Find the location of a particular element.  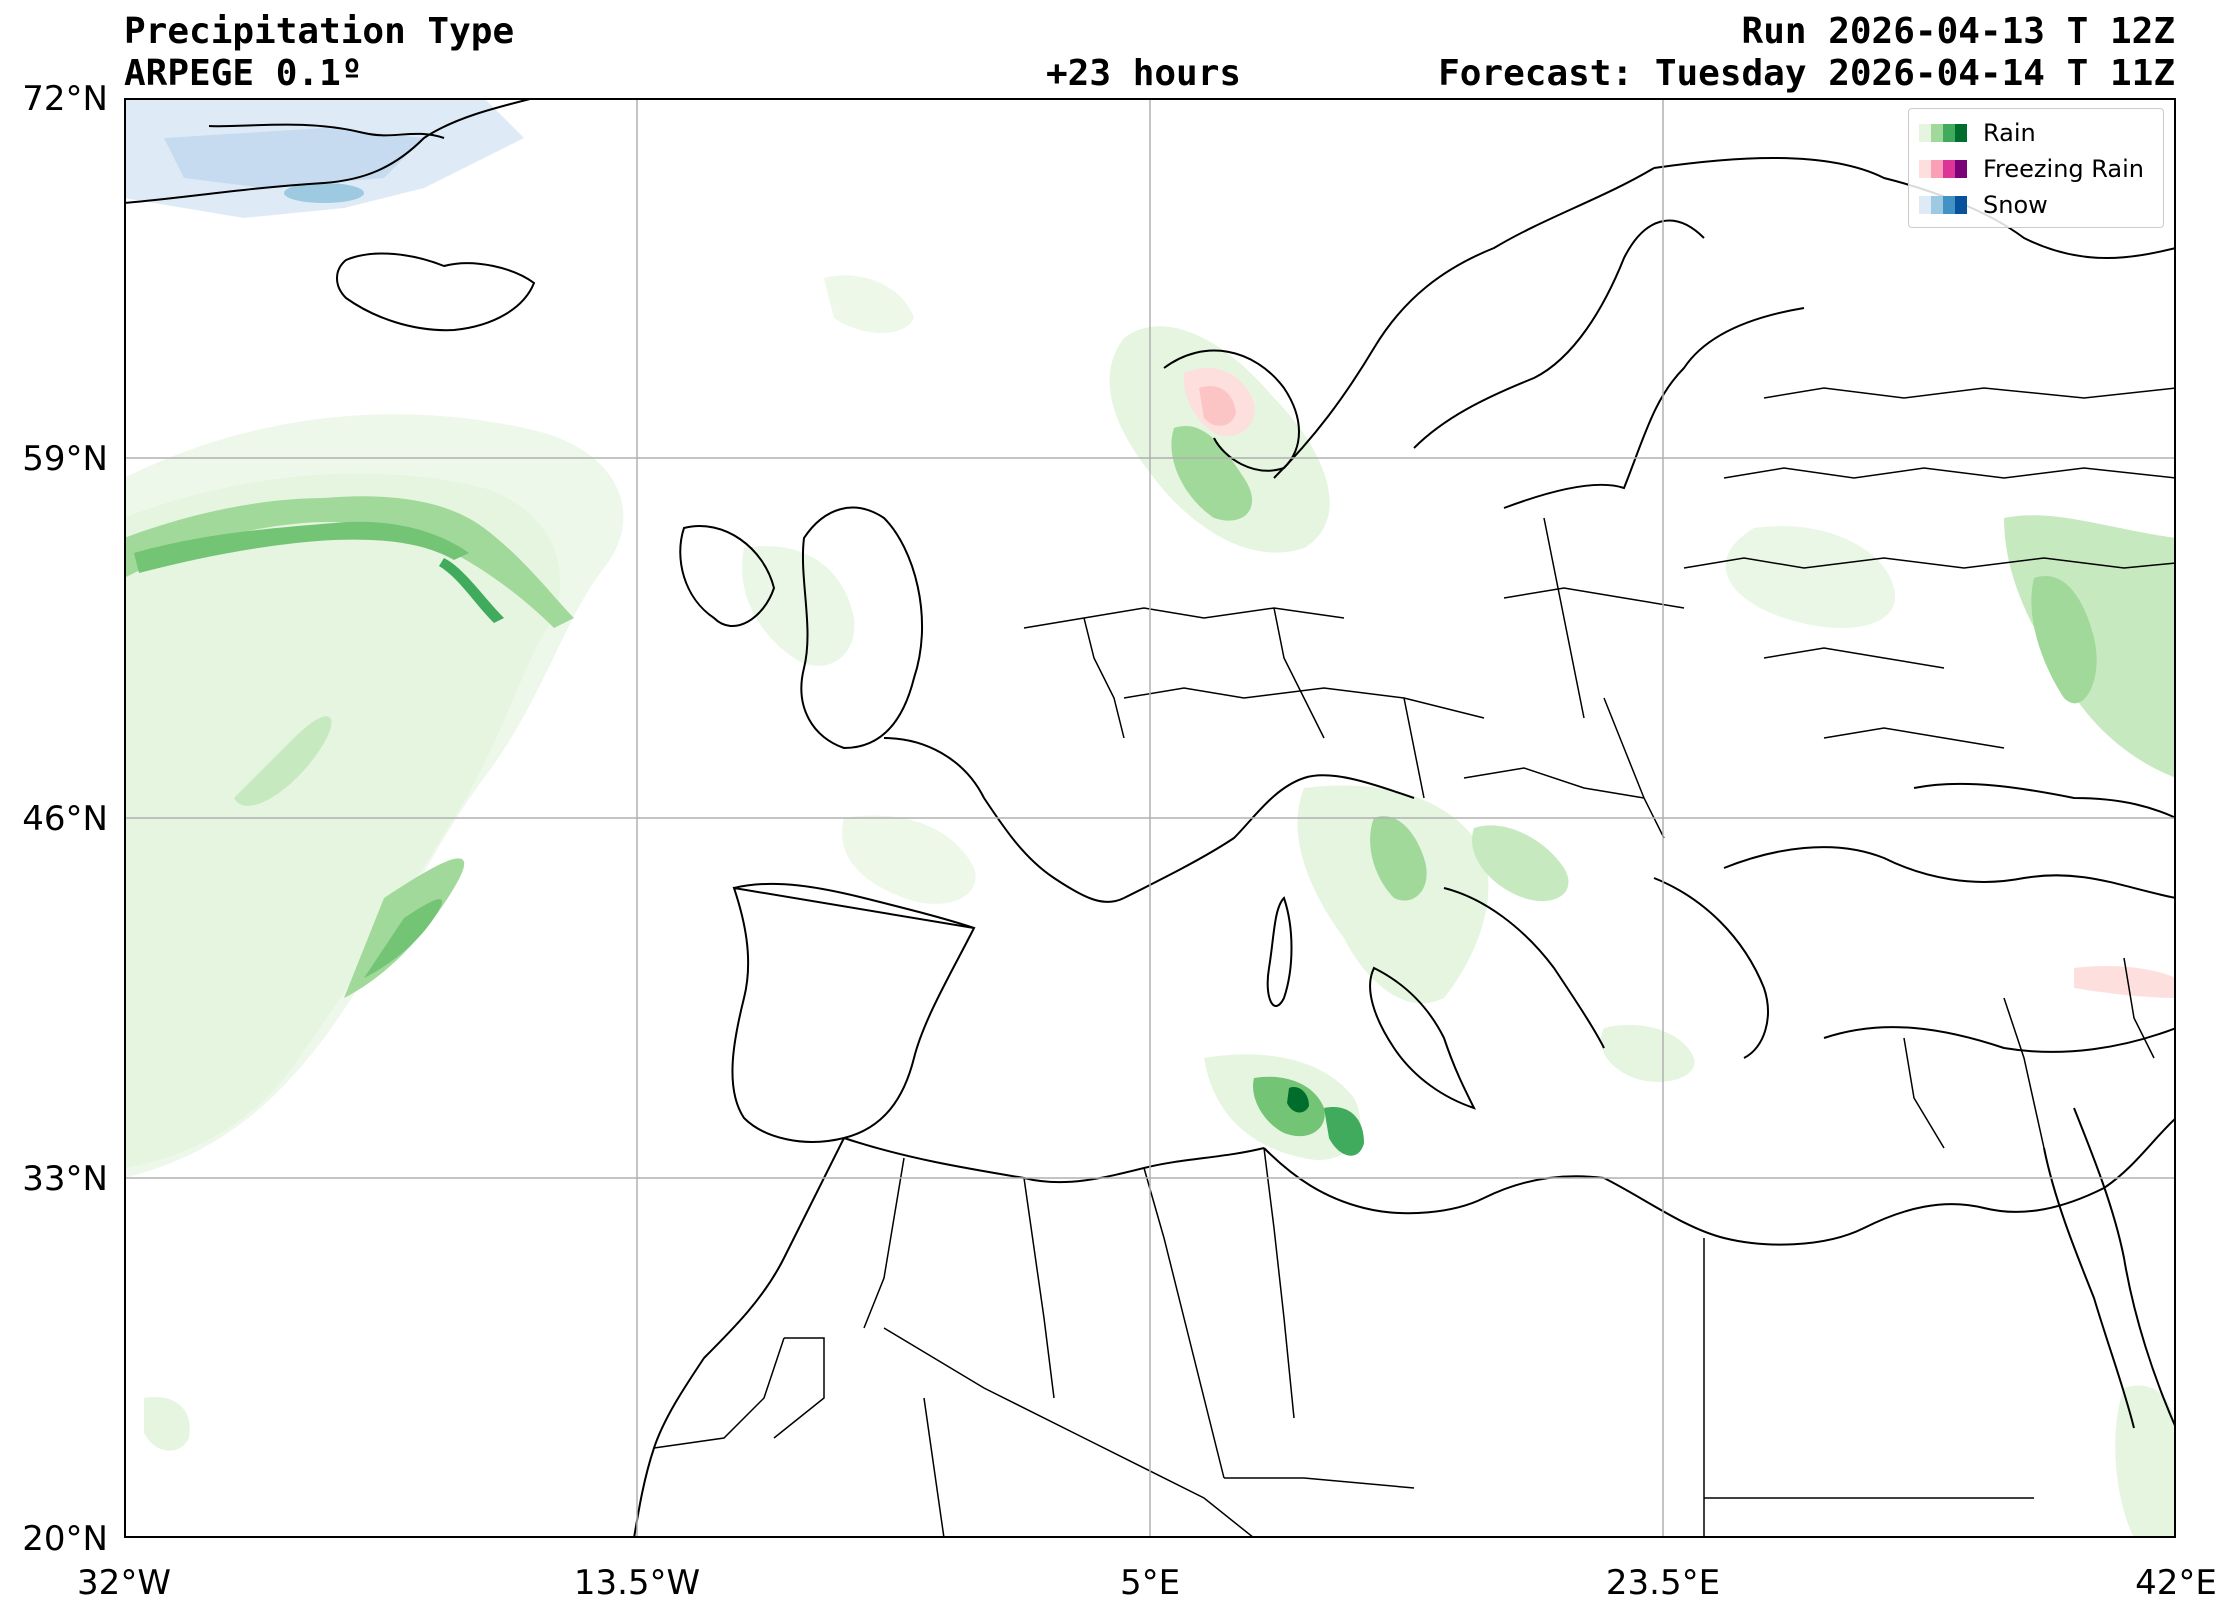

lead-time: +23 hours is located at coordinates (1144, 73).